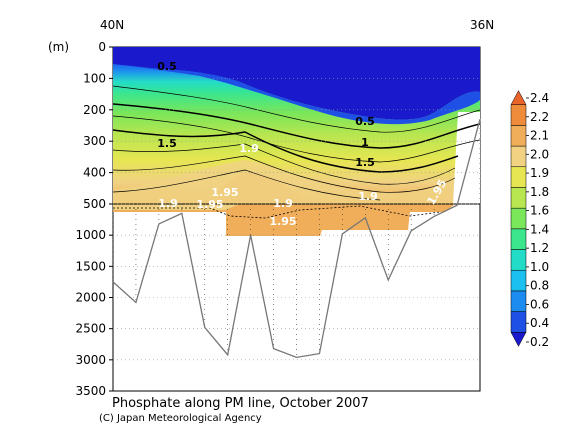  Describe the element at coordinates (539, 173) in the screenshot. I see `colorbar-label: 1.9` at that location.